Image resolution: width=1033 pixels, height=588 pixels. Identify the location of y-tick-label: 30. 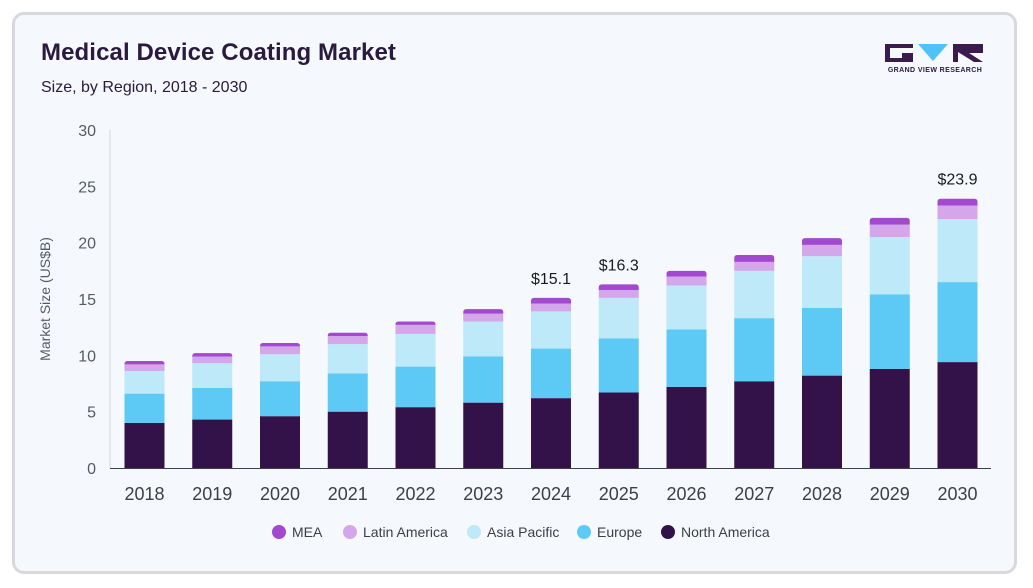
(87, 131).